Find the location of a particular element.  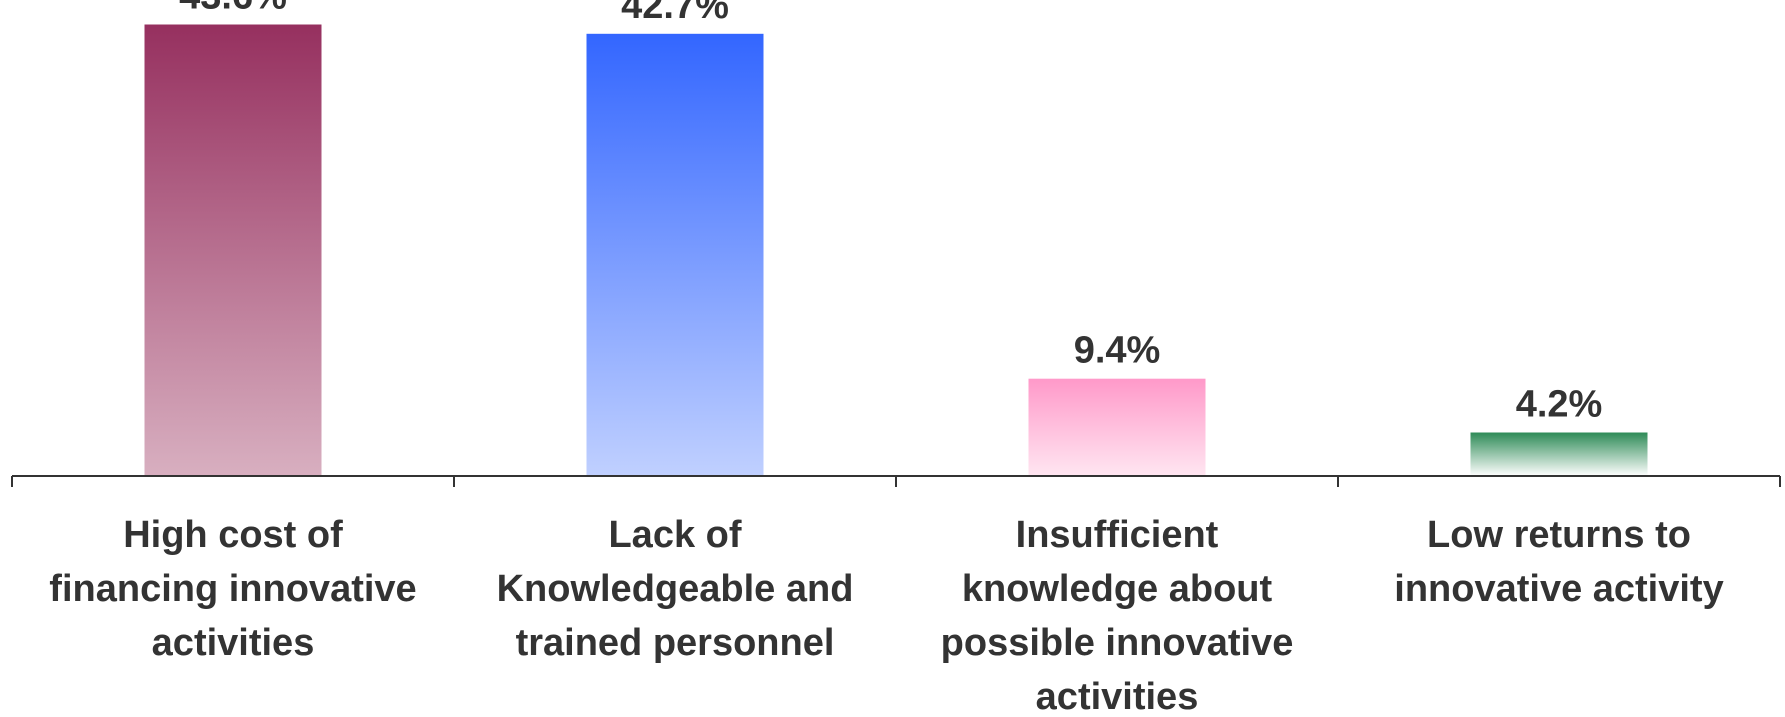

category-label-line: Lack of is located at coordinates (674, 535).